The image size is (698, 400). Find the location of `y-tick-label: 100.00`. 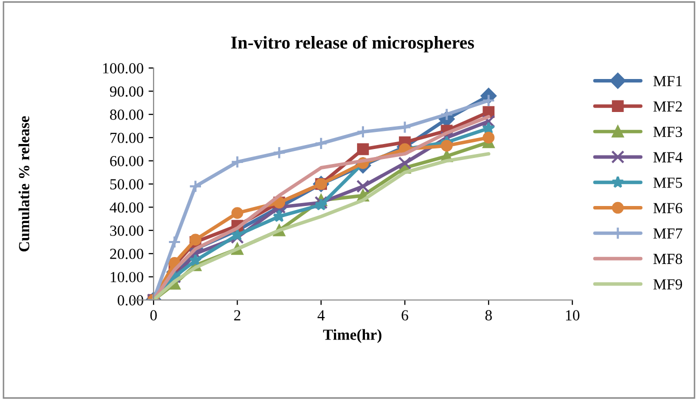

y-tick-label: 100.00 is located at coordinates (123, 68).